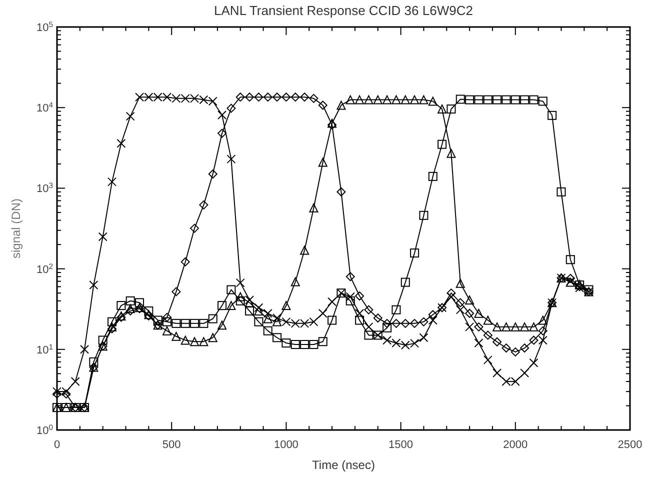 The height and width of the screenshot is (477, 647). I want to click on x-axis-title: Time (nsec), so click(343, 465).